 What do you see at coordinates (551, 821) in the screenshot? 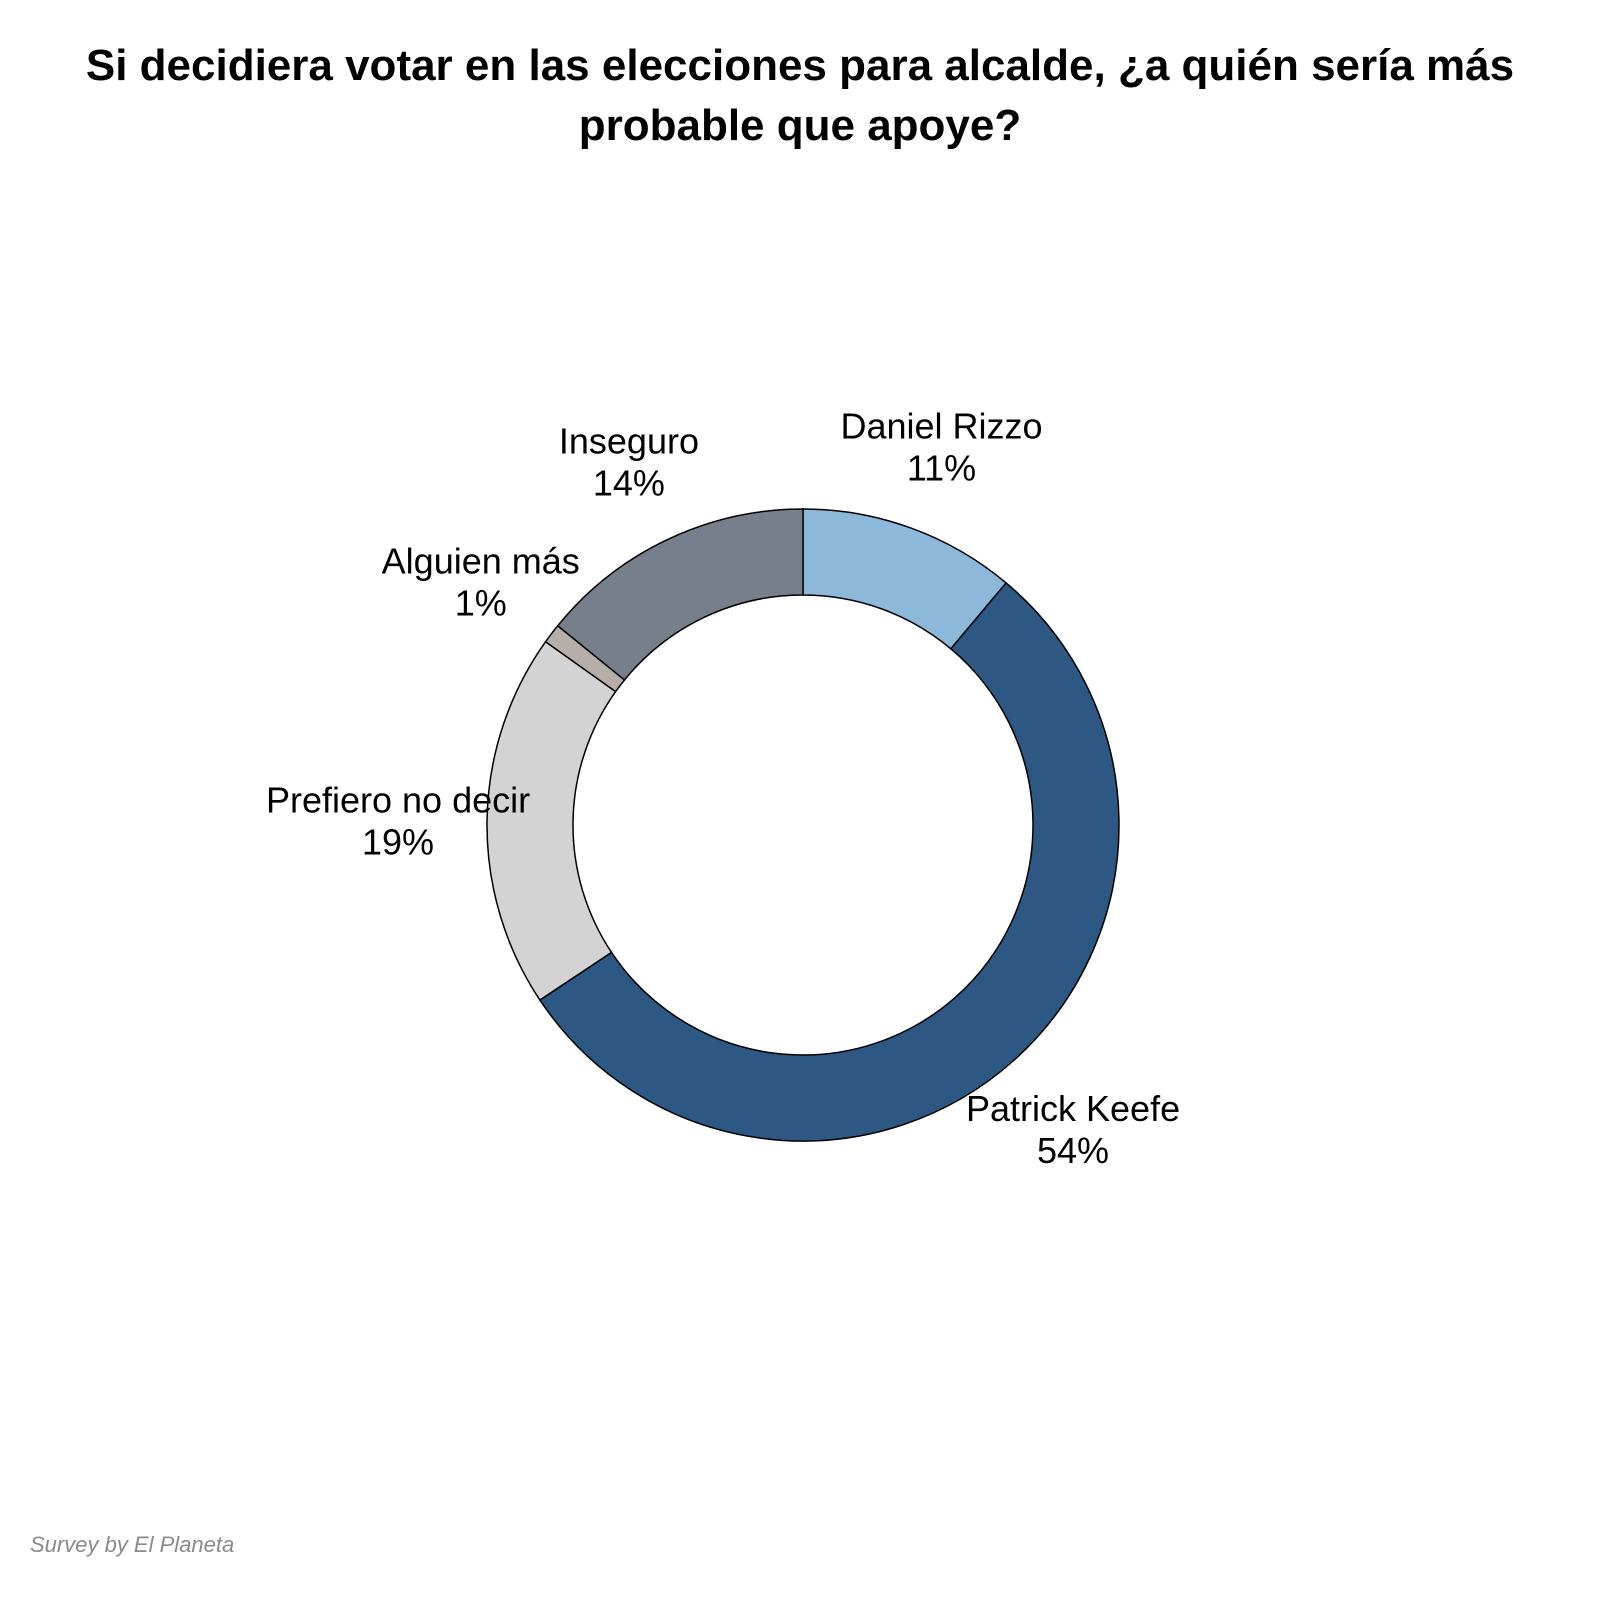
I see `slice-prefiero-no-decir` at bounding box center [551, 821].